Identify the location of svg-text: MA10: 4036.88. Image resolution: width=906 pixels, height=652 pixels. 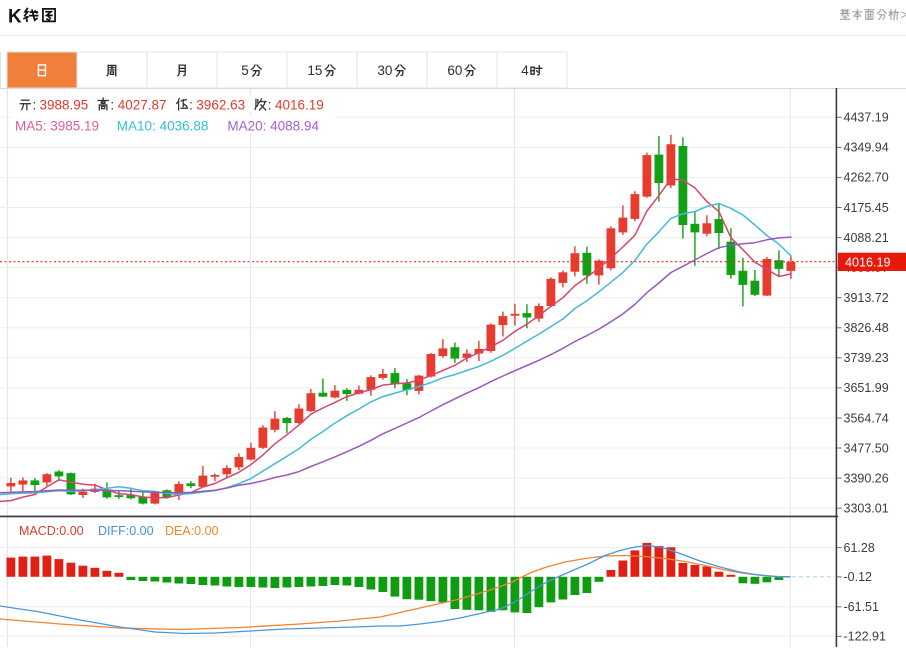
(163, 125).